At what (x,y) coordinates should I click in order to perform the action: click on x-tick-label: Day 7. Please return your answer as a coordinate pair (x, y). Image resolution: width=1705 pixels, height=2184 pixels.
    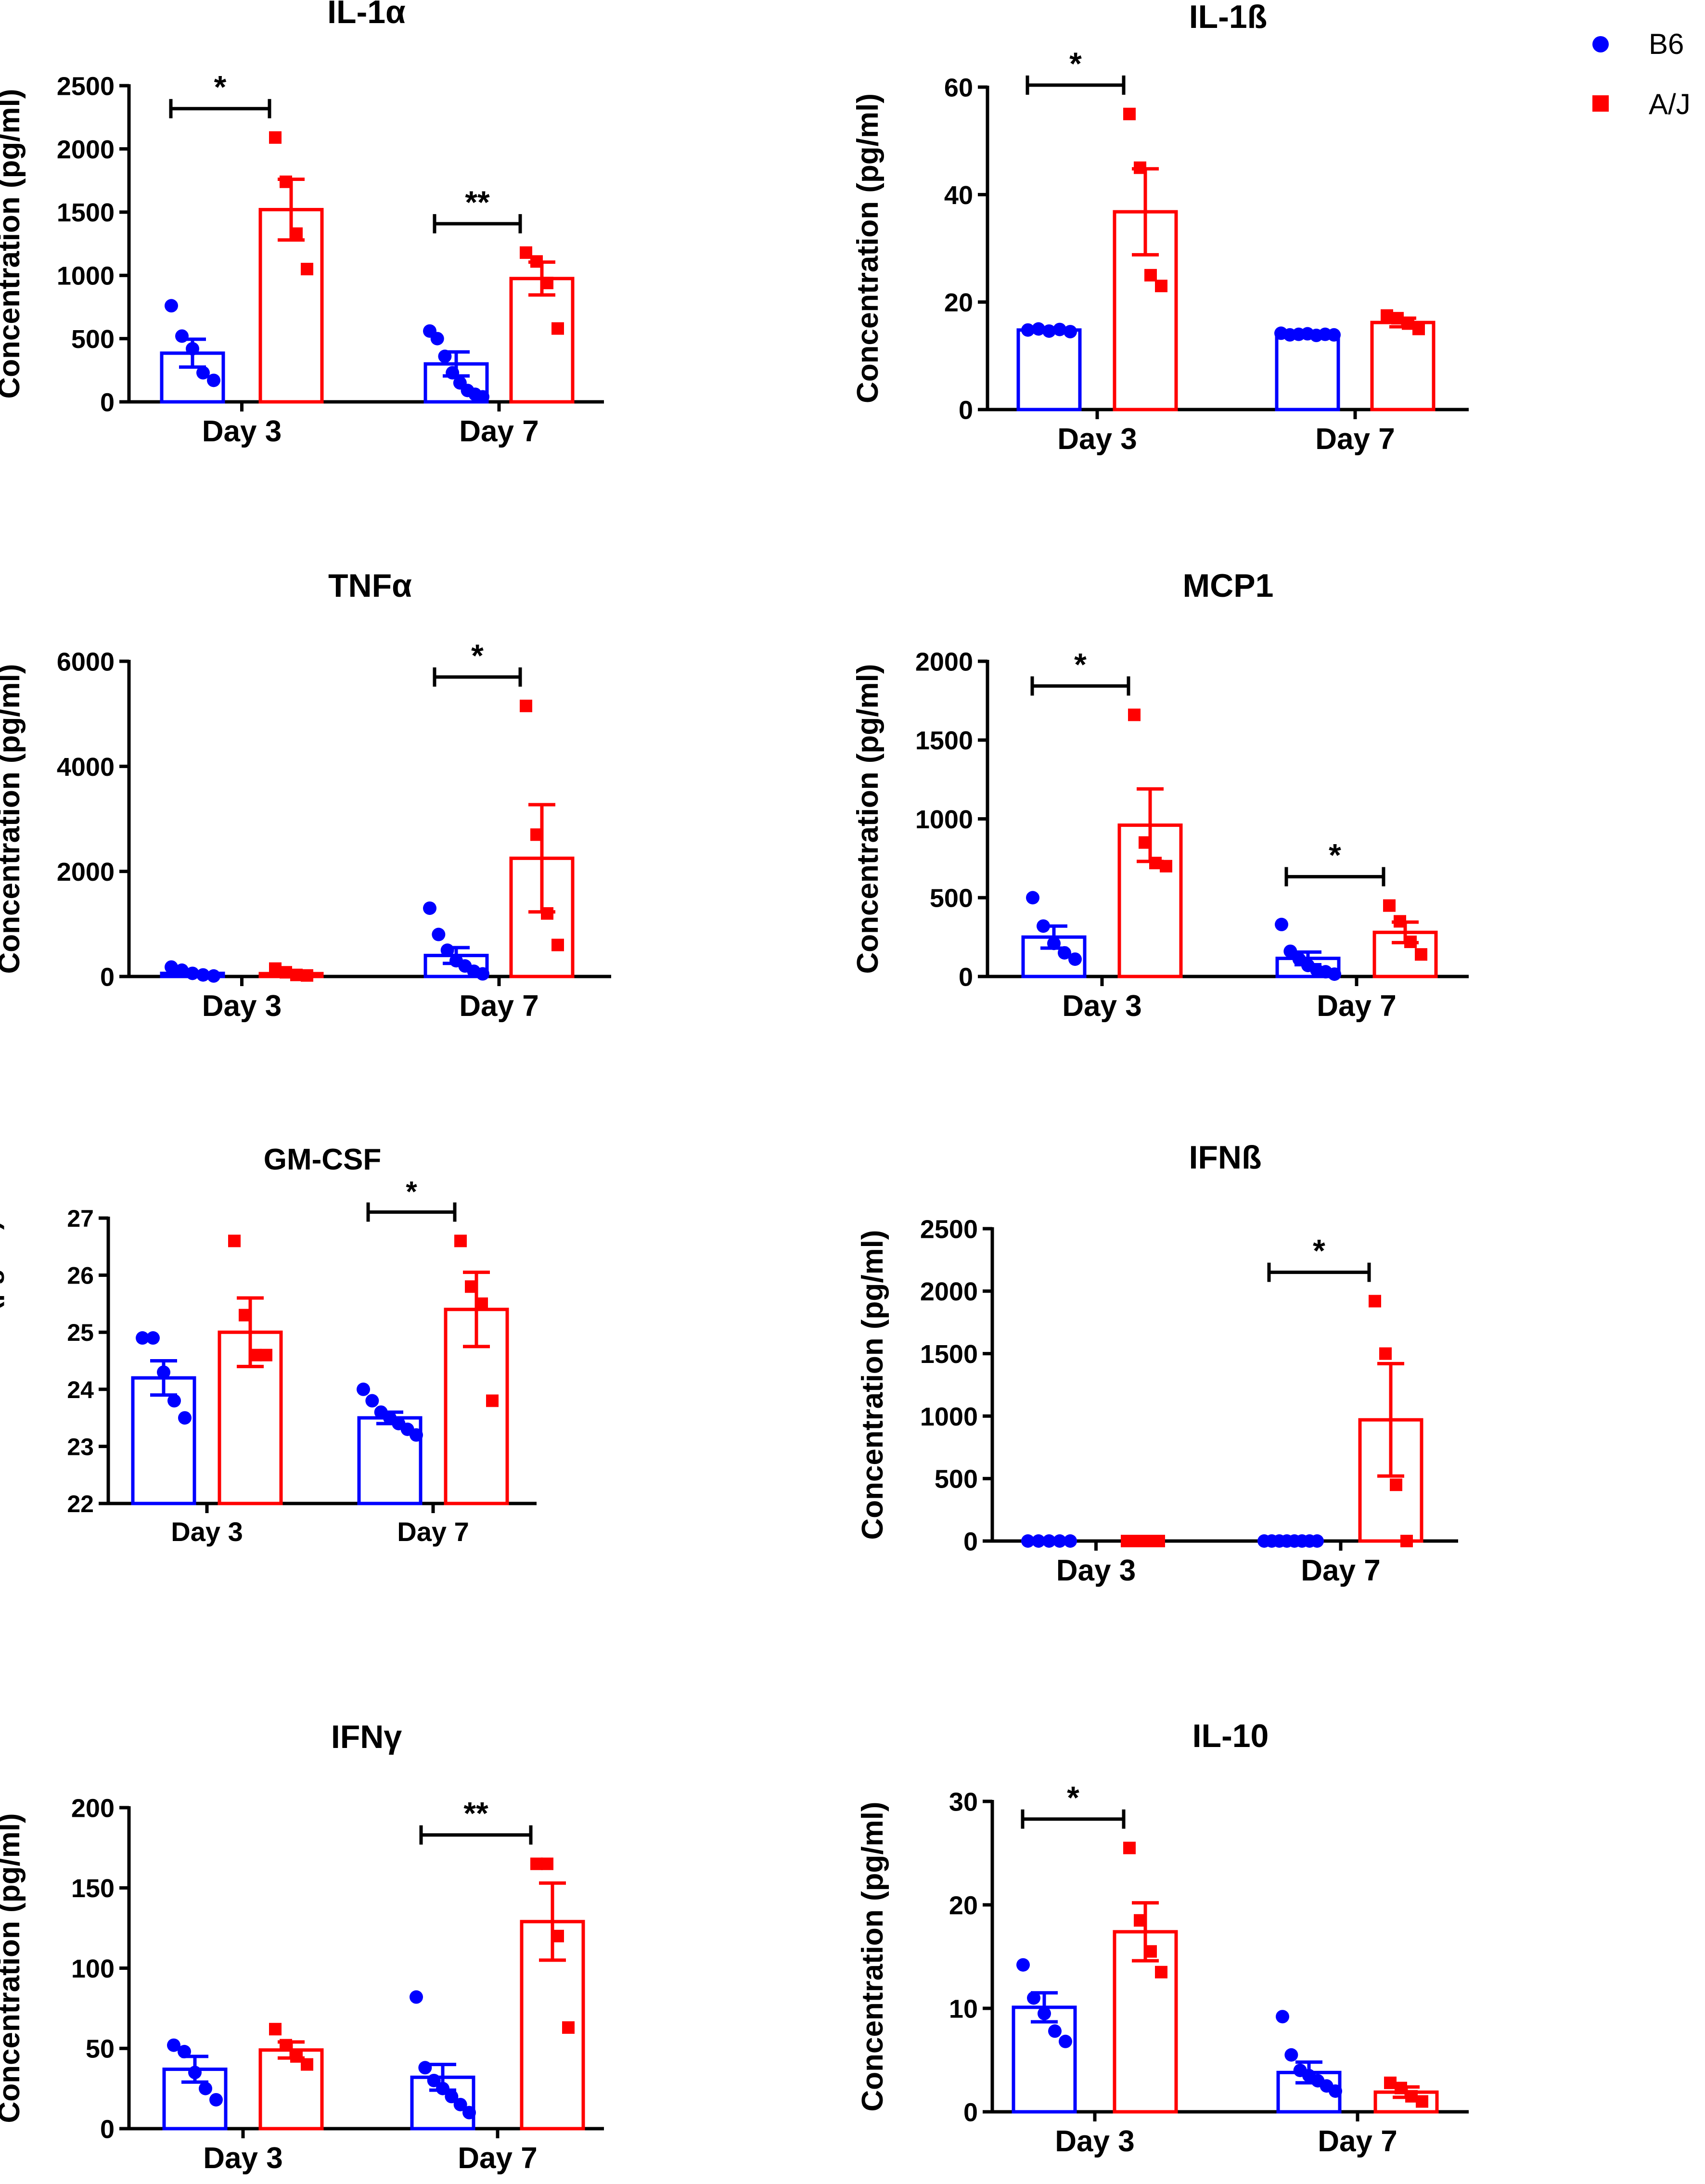
    Looking at the image, I should click on (1355, 440).